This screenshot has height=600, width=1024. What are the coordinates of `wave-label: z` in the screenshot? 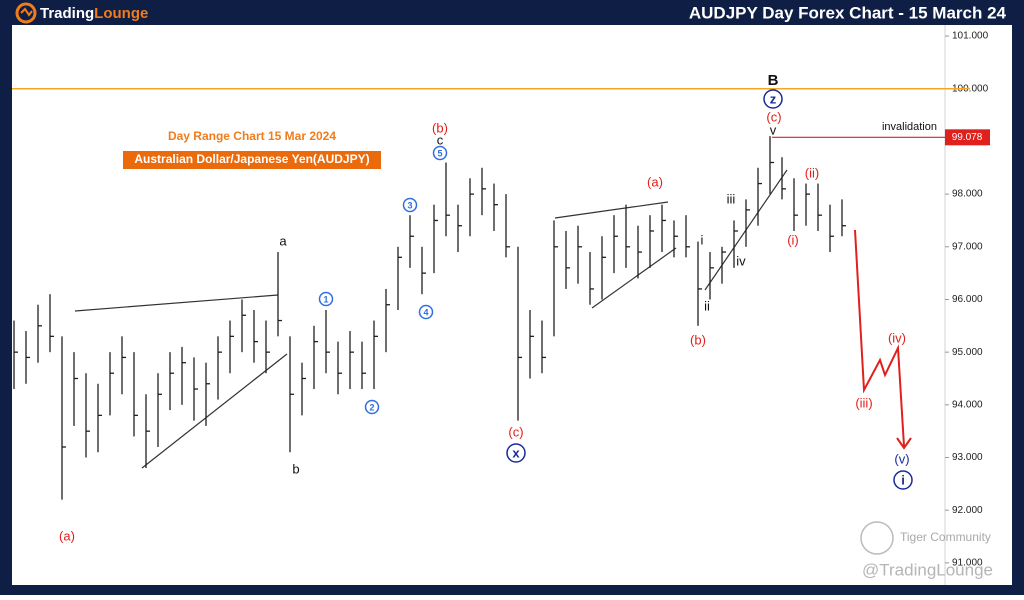 It's located at (773, 98).